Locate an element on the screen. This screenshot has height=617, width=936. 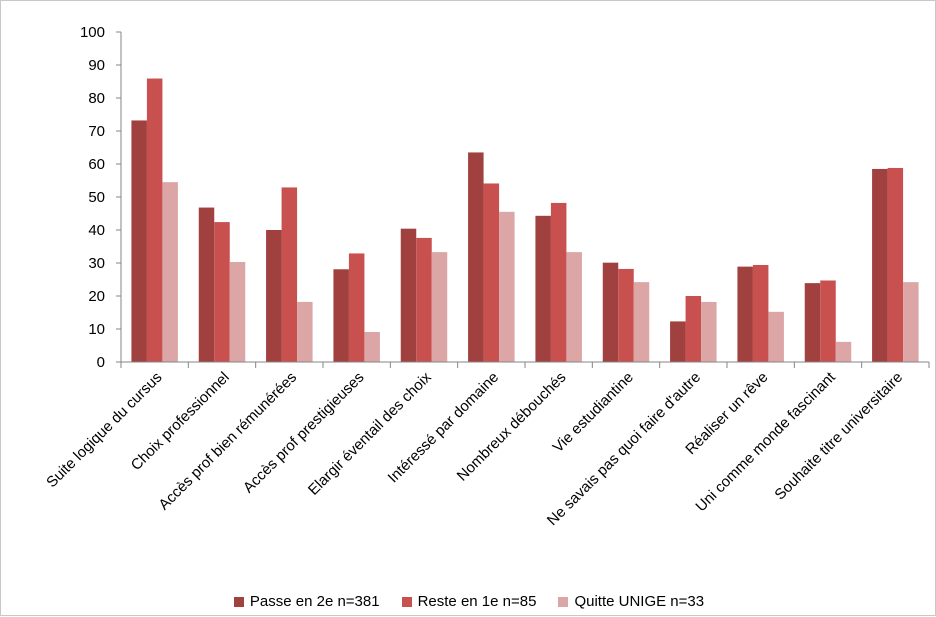
y-tick-label: 90 is located at coordinates (96, 65).